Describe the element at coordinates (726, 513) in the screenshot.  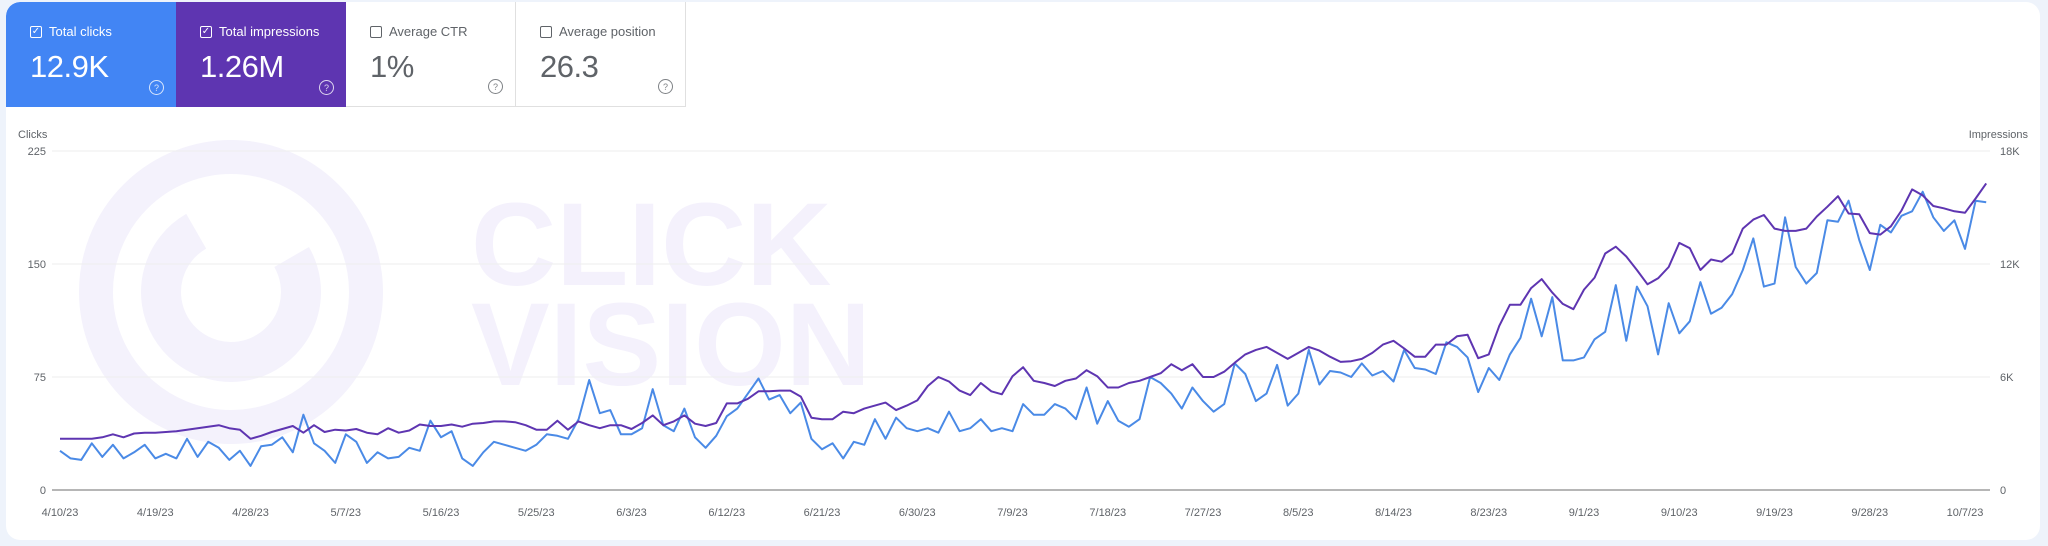
I see `x-tick-label: 6/12/23` at that location.